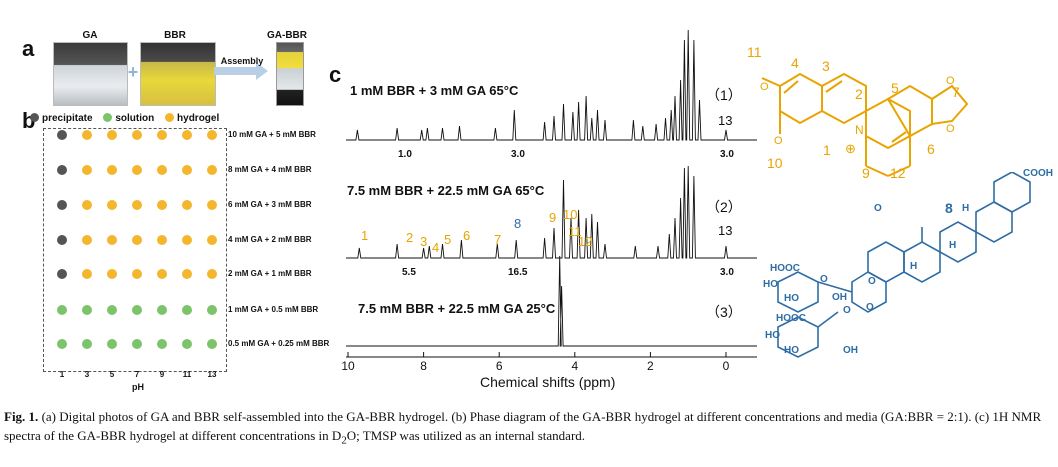  What do you see at coordinates (212, 374) in the screenshot?
I see `phase-ph-tick: 13` at bounding box center [212, 374].